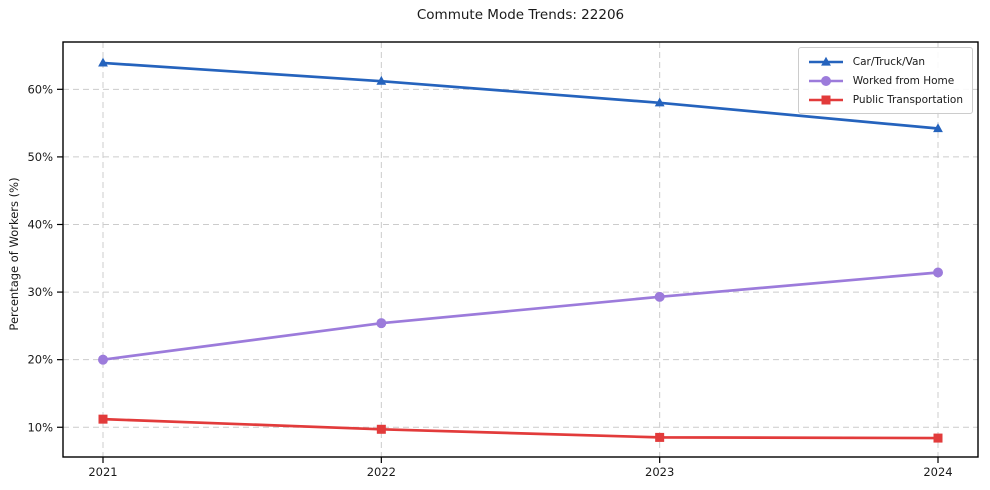 Image resolution: width=990 pixels, height=490 pixels. Describe the element at coordinates (102, 472) in the screenshot. I see `x-tick-label: 2021` at that location.